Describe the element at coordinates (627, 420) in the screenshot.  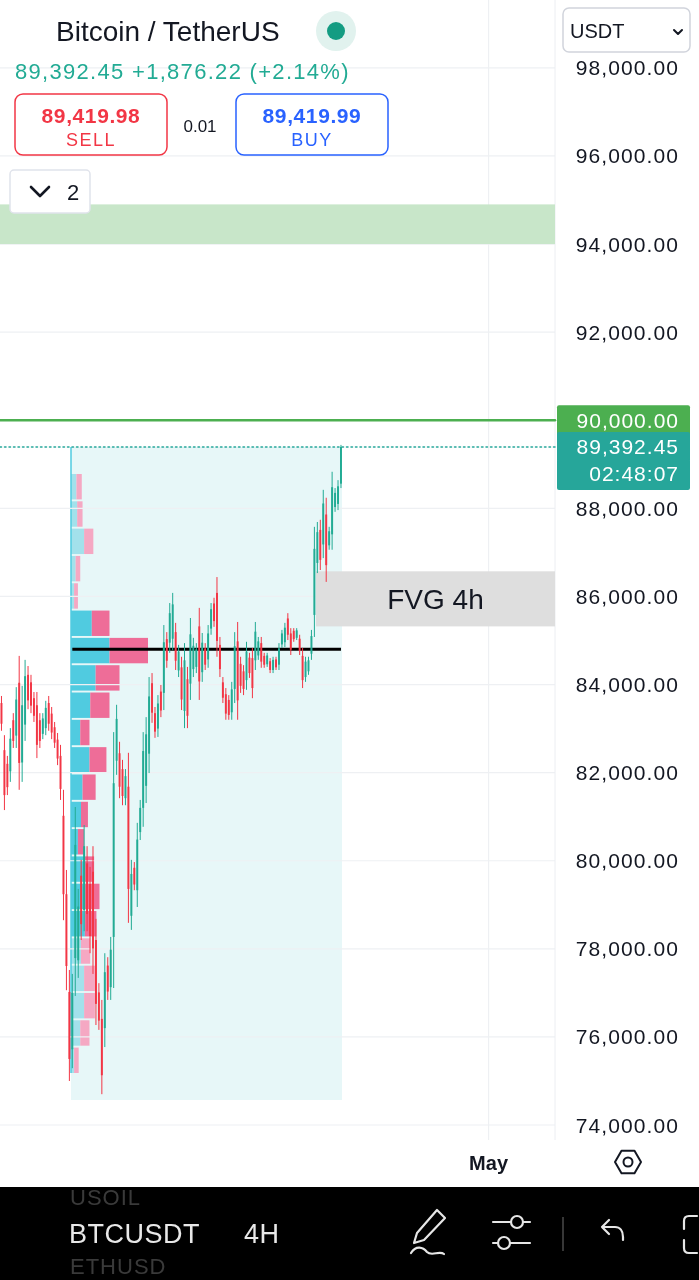
I see `ref-line-label: 90,000.00` at that location.